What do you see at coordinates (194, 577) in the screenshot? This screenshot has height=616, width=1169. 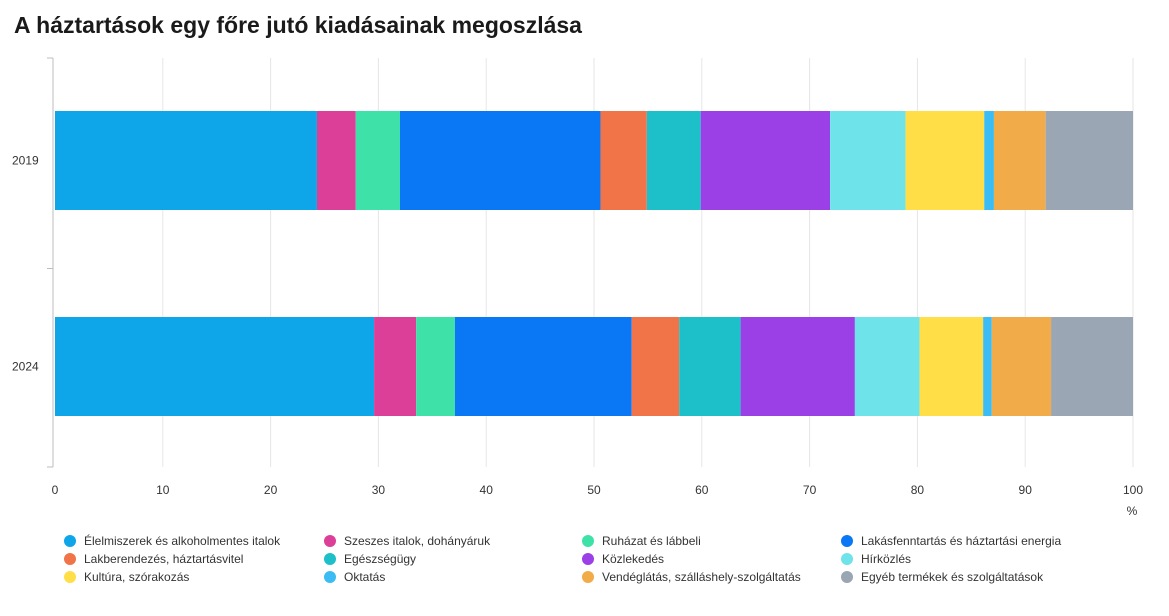 I see `legend-item: Kultúra, szórakozás` at bounding box center [194, 577].